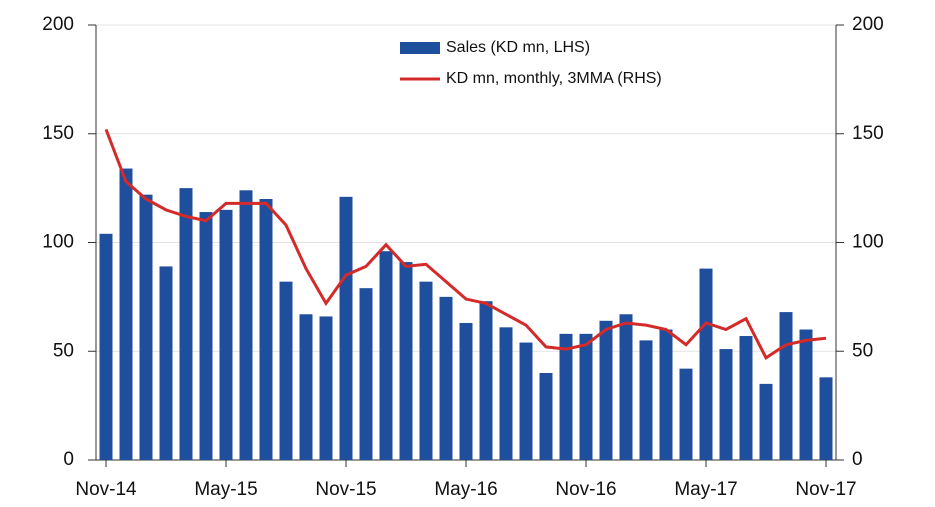 The width and height of the screenshot is (935, 507). I want to click on y2-tick-label: 150, so click(868, 133).